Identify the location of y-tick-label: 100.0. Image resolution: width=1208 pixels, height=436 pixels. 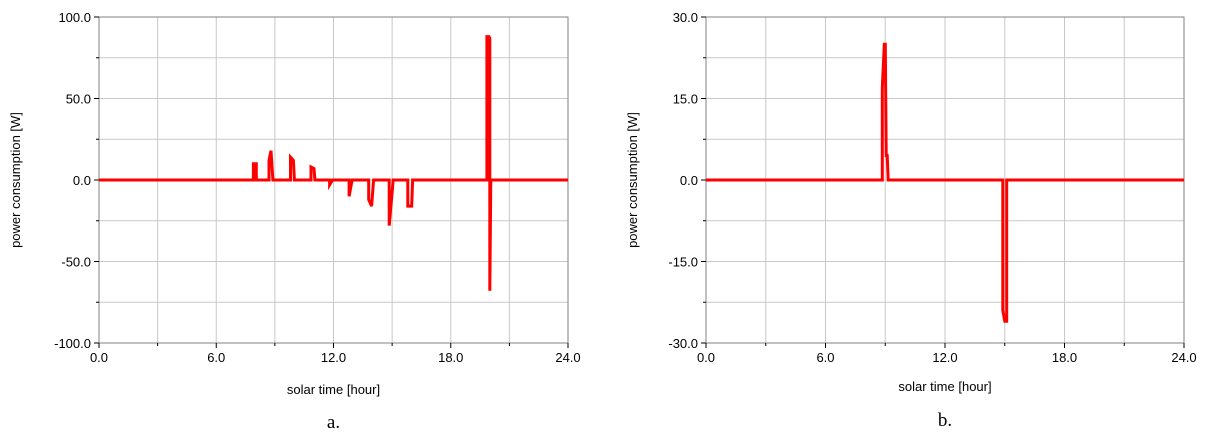
(74, 17).